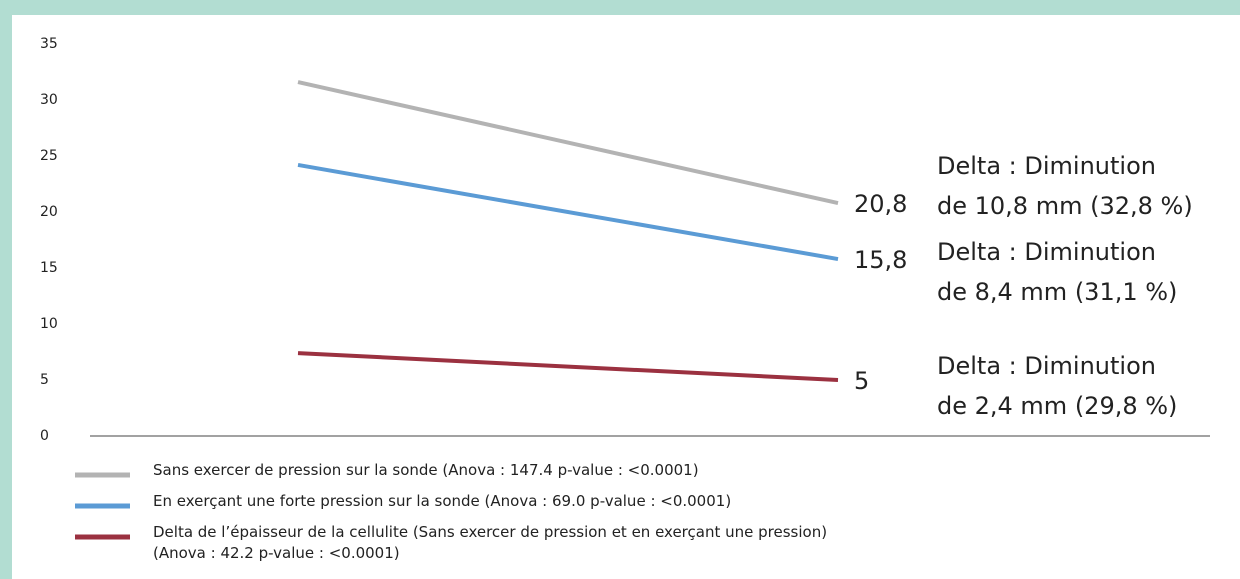 Image resolution: width=1240 pixels, height=579 pixels. Describe the element at coordinates (44, 380) in the screenshot. I see `y-tick-label: 5` at that location.